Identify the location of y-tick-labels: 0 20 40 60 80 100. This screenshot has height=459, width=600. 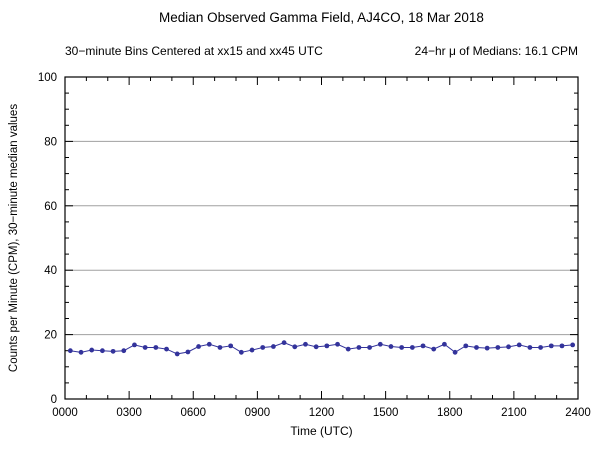
(47, 239).